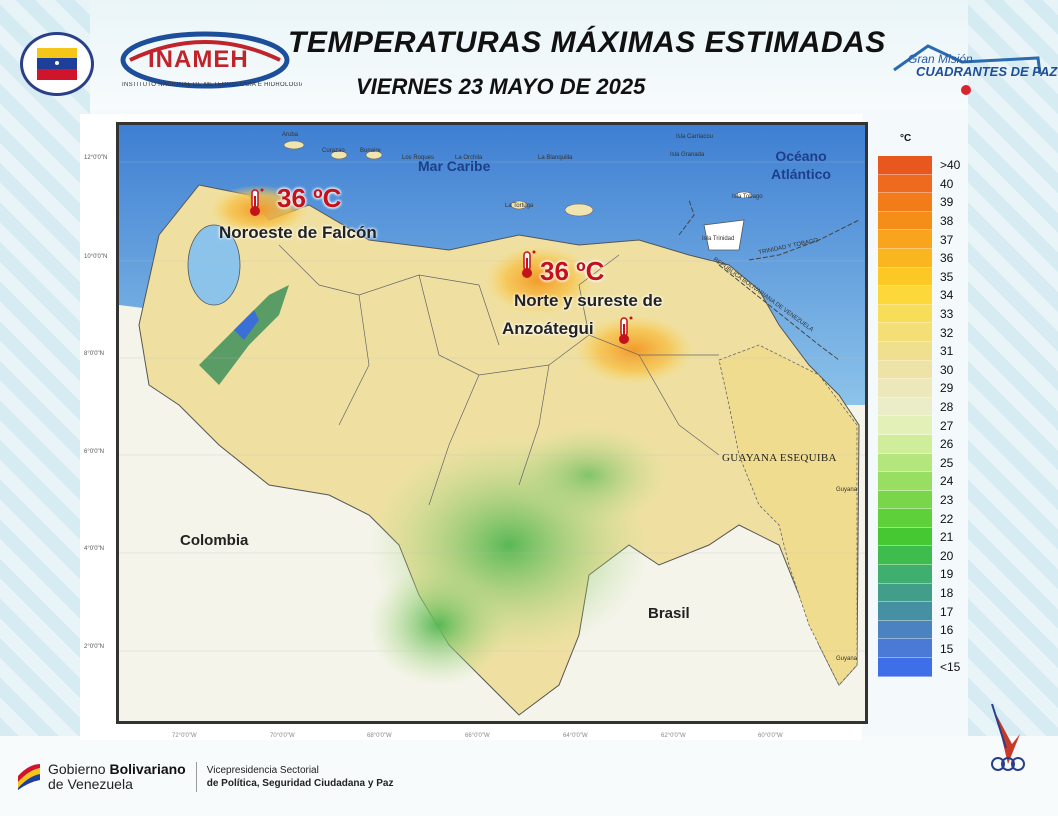 Image resolution: width=1058 pixels, height=816 pixels. I want to click on page-title: TEMPERATURAS MÁXIMAS ESTIMADAS, so click(587, 42).